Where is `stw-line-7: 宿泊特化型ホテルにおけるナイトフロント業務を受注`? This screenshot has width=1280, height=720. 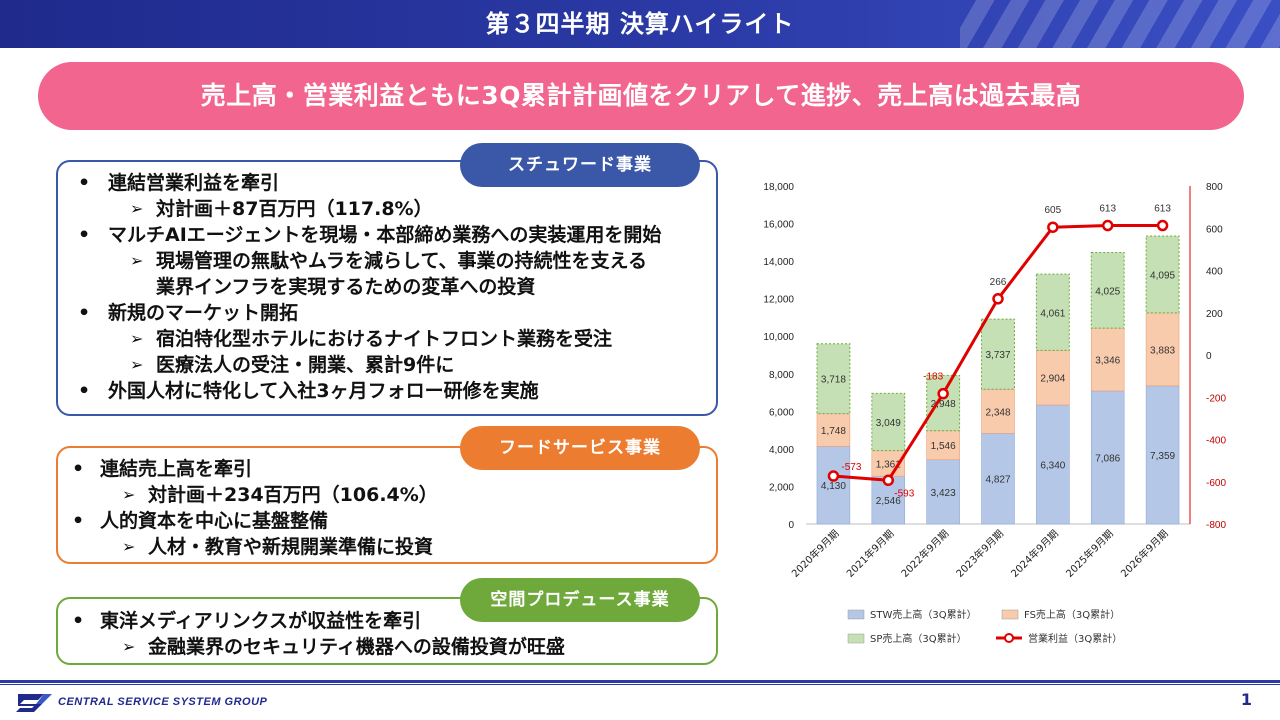 stw-line-7: 宿泊特化型ホテルにおけるナイトフロント業務を受注 is located at coordinates (384, 339).